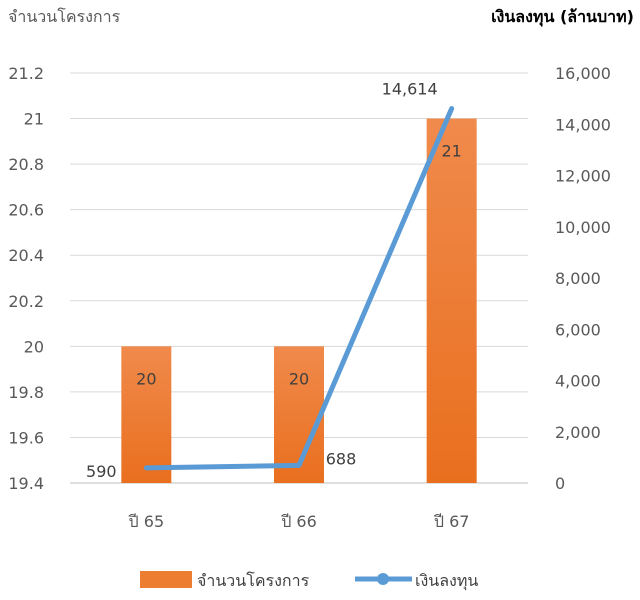 This screenshot has width=640, height=600. What do you see at coordinates (26, 210) in the screenshot?
I see `left-tick-label: 20.6` at bounding box center [26, 210].